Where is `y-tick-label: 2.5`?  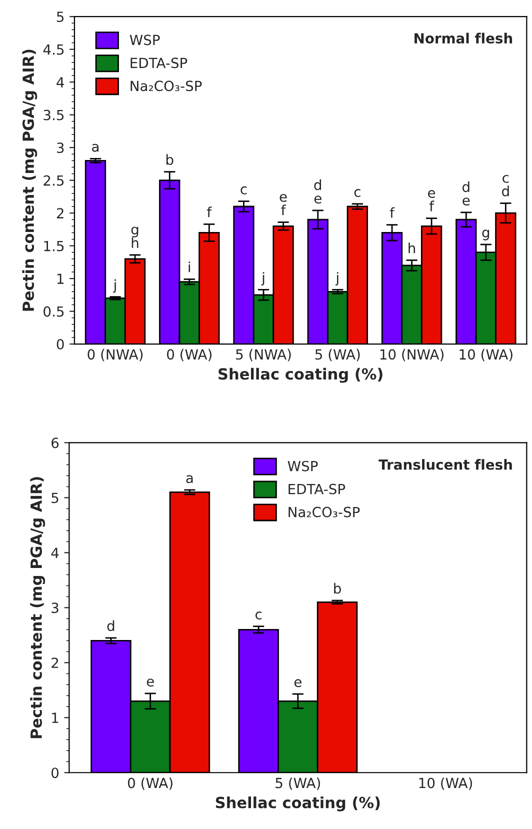 y-tick-label: 2.5 is located at coordinates (54, 180).